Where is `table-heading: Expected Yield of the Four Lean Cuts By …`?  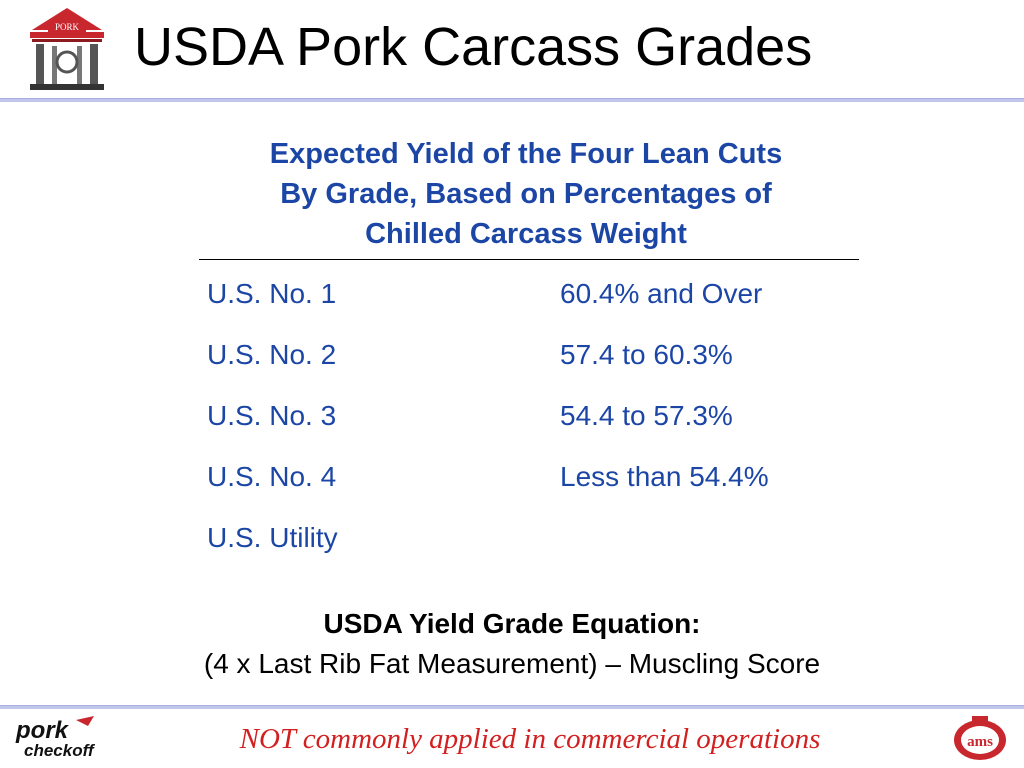
table-heading: Expected Yield of the Four Lean Cuts By … is located at coordinates (526, 194).